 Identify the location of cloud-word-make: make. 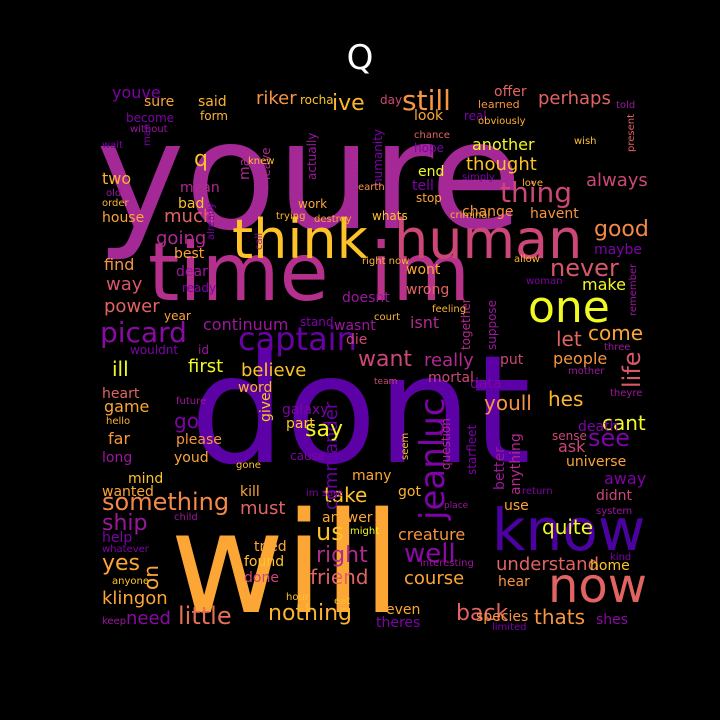
(604, 284).